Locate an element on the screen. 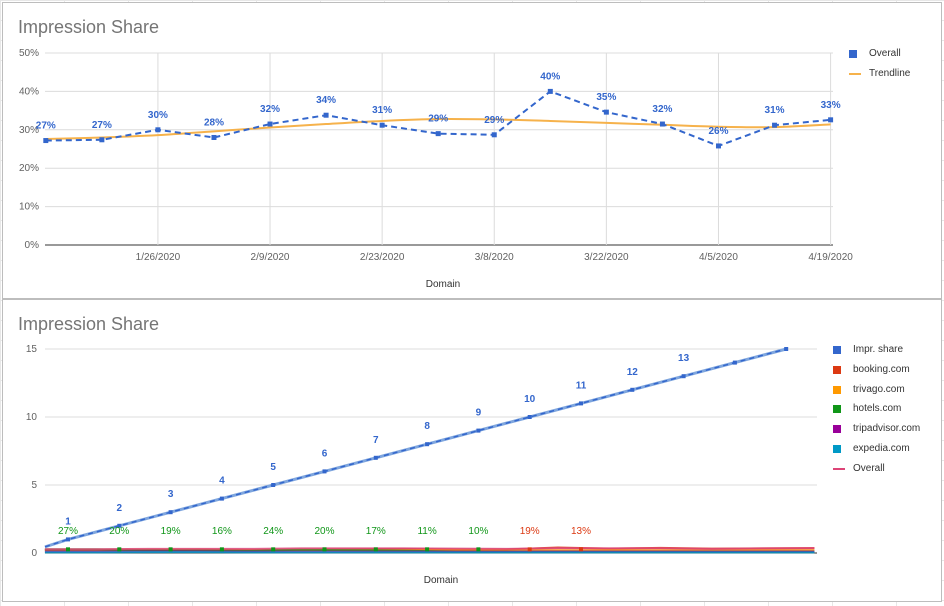 The height and width of the screenshot is (606, 944). legend-label: trivago.com is located at coordinates (879, 389).